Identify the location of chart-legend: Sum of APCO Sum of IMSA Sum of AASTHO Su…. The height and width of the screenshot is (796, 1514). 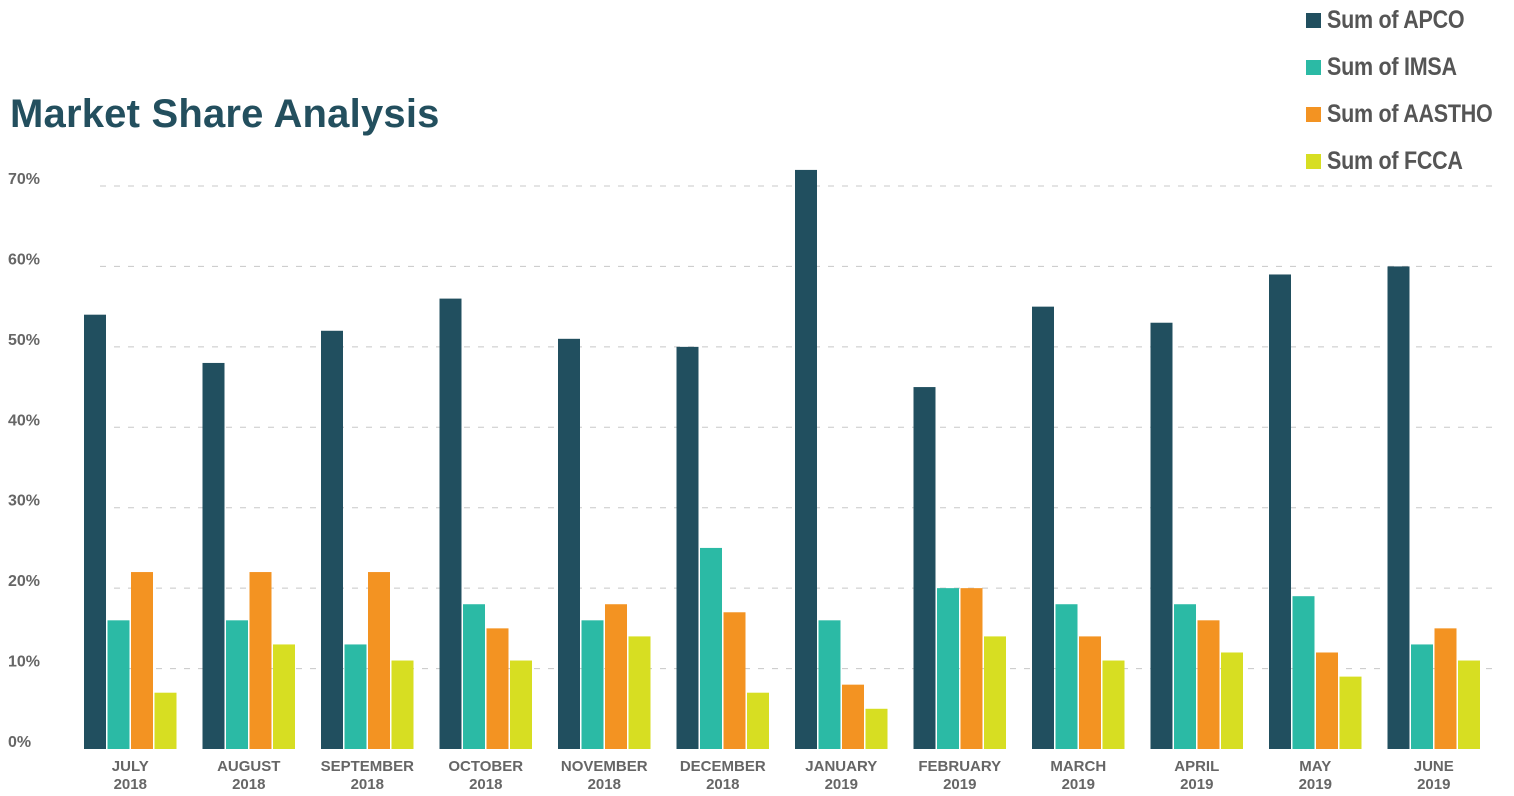
(1410, 100).